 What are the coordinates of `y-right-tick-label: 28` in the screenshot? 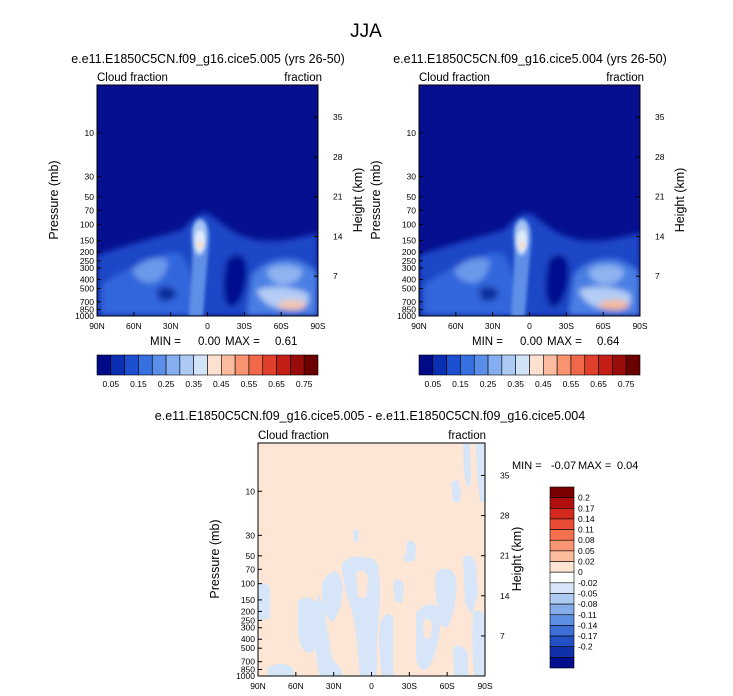 It's located at (660, 157).